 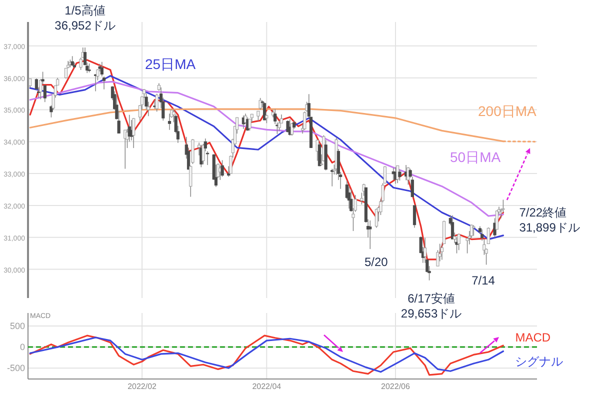 What do you see at coordinates (484, 281) in the screenshot?
I see `annotation: 7/14` at bounding box center [484, 281].